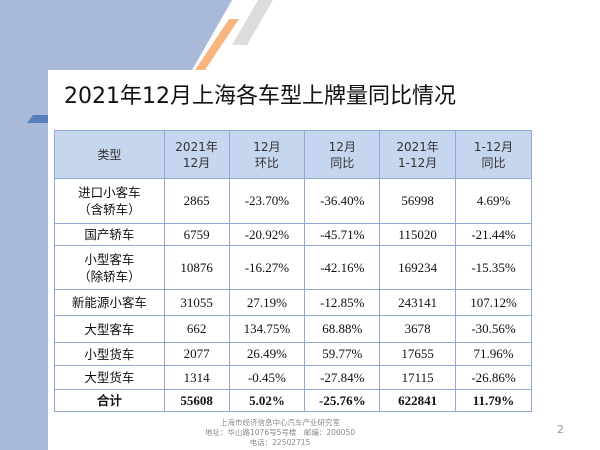  Describe the element at coordinates (267, 377) in the screenshot. I see `value-cell: -0.45%` at that location.